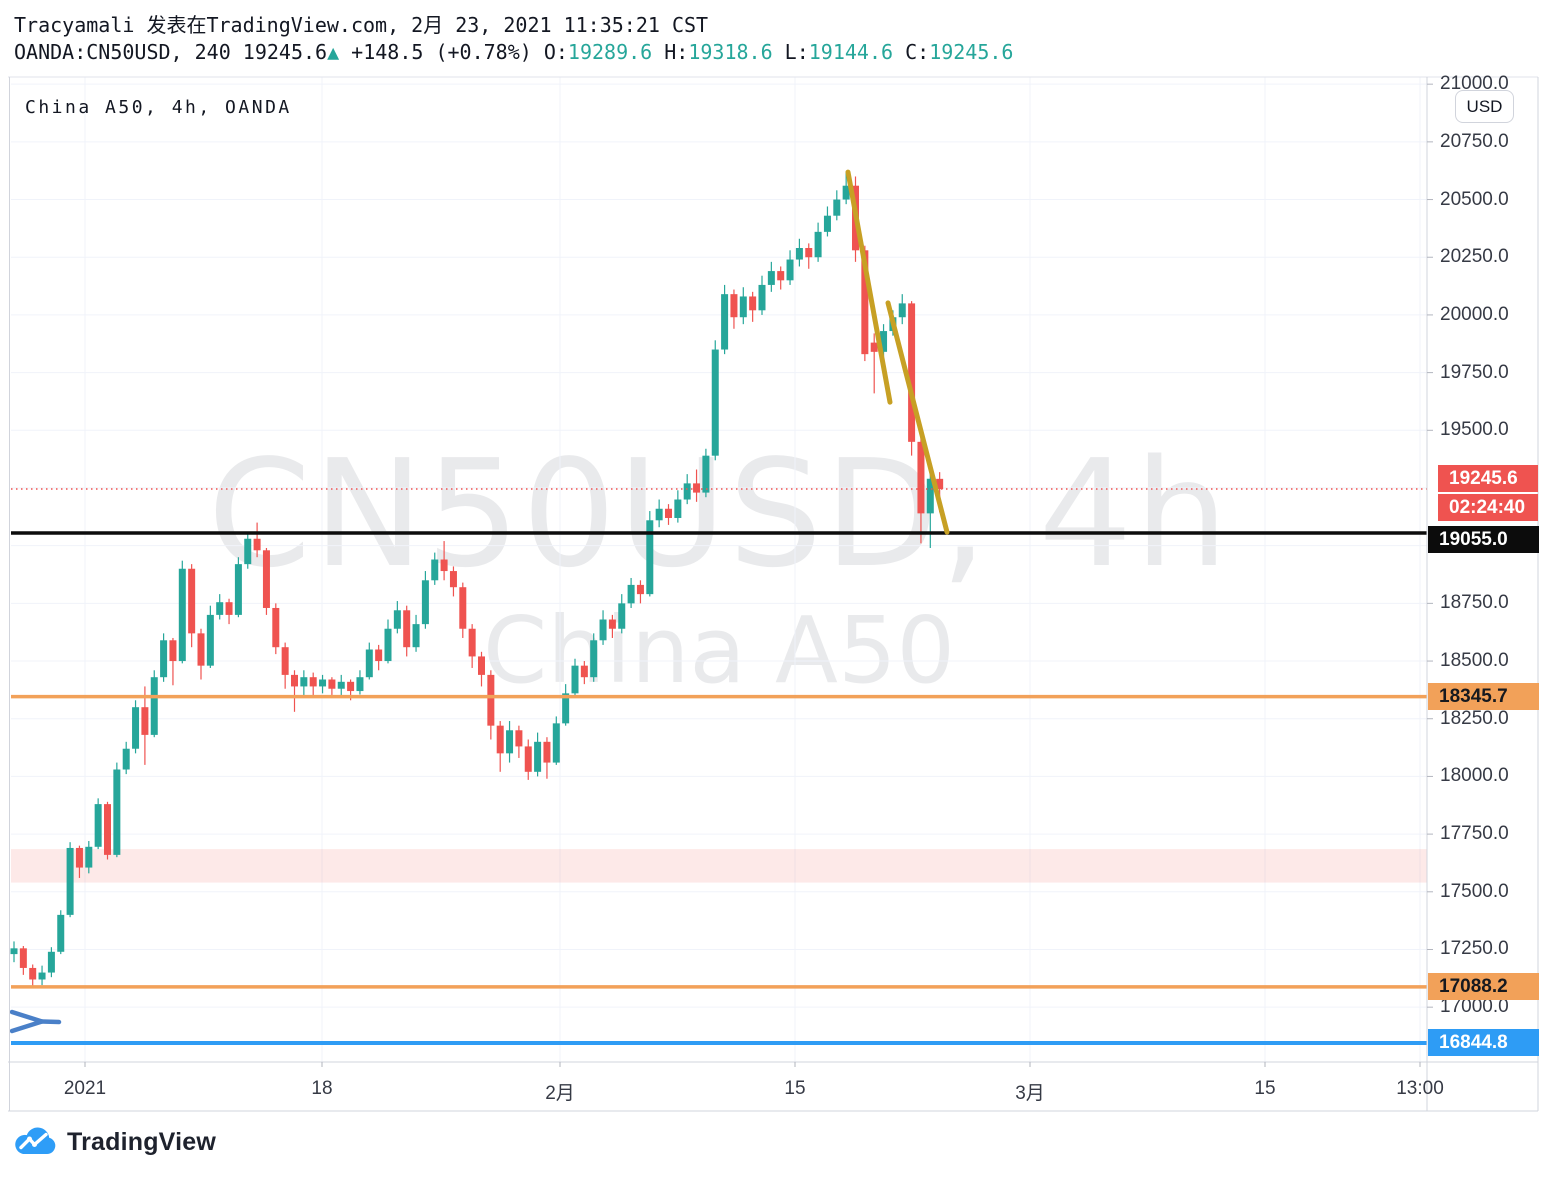  I want to click on low-value: 19144.6, so click(851, 52).